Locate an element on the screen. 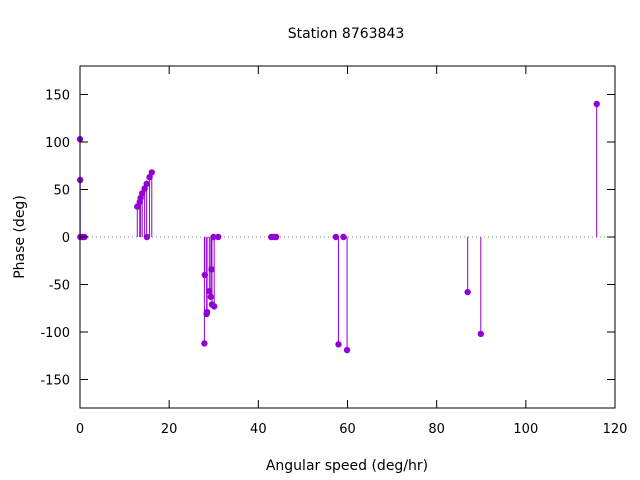 The image size is (640, 480). x-tick-label: 60 is located at coordinates (347, 429).